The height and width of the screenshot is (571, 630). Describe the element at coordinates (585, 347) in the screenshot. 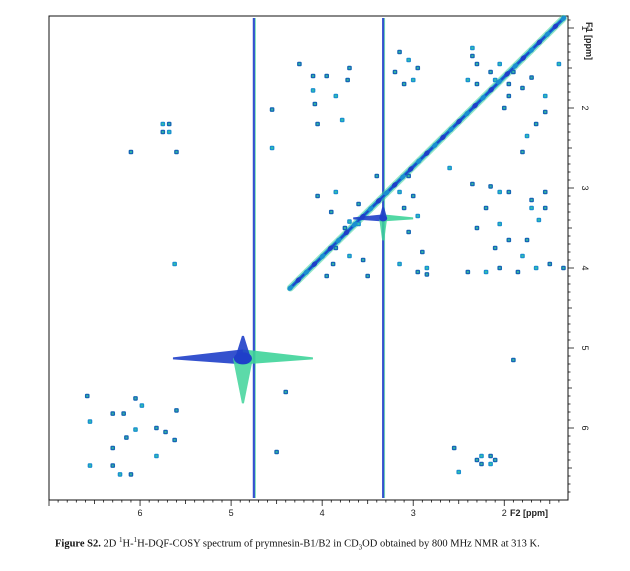

I see `y-tick-label: 5` at that location.